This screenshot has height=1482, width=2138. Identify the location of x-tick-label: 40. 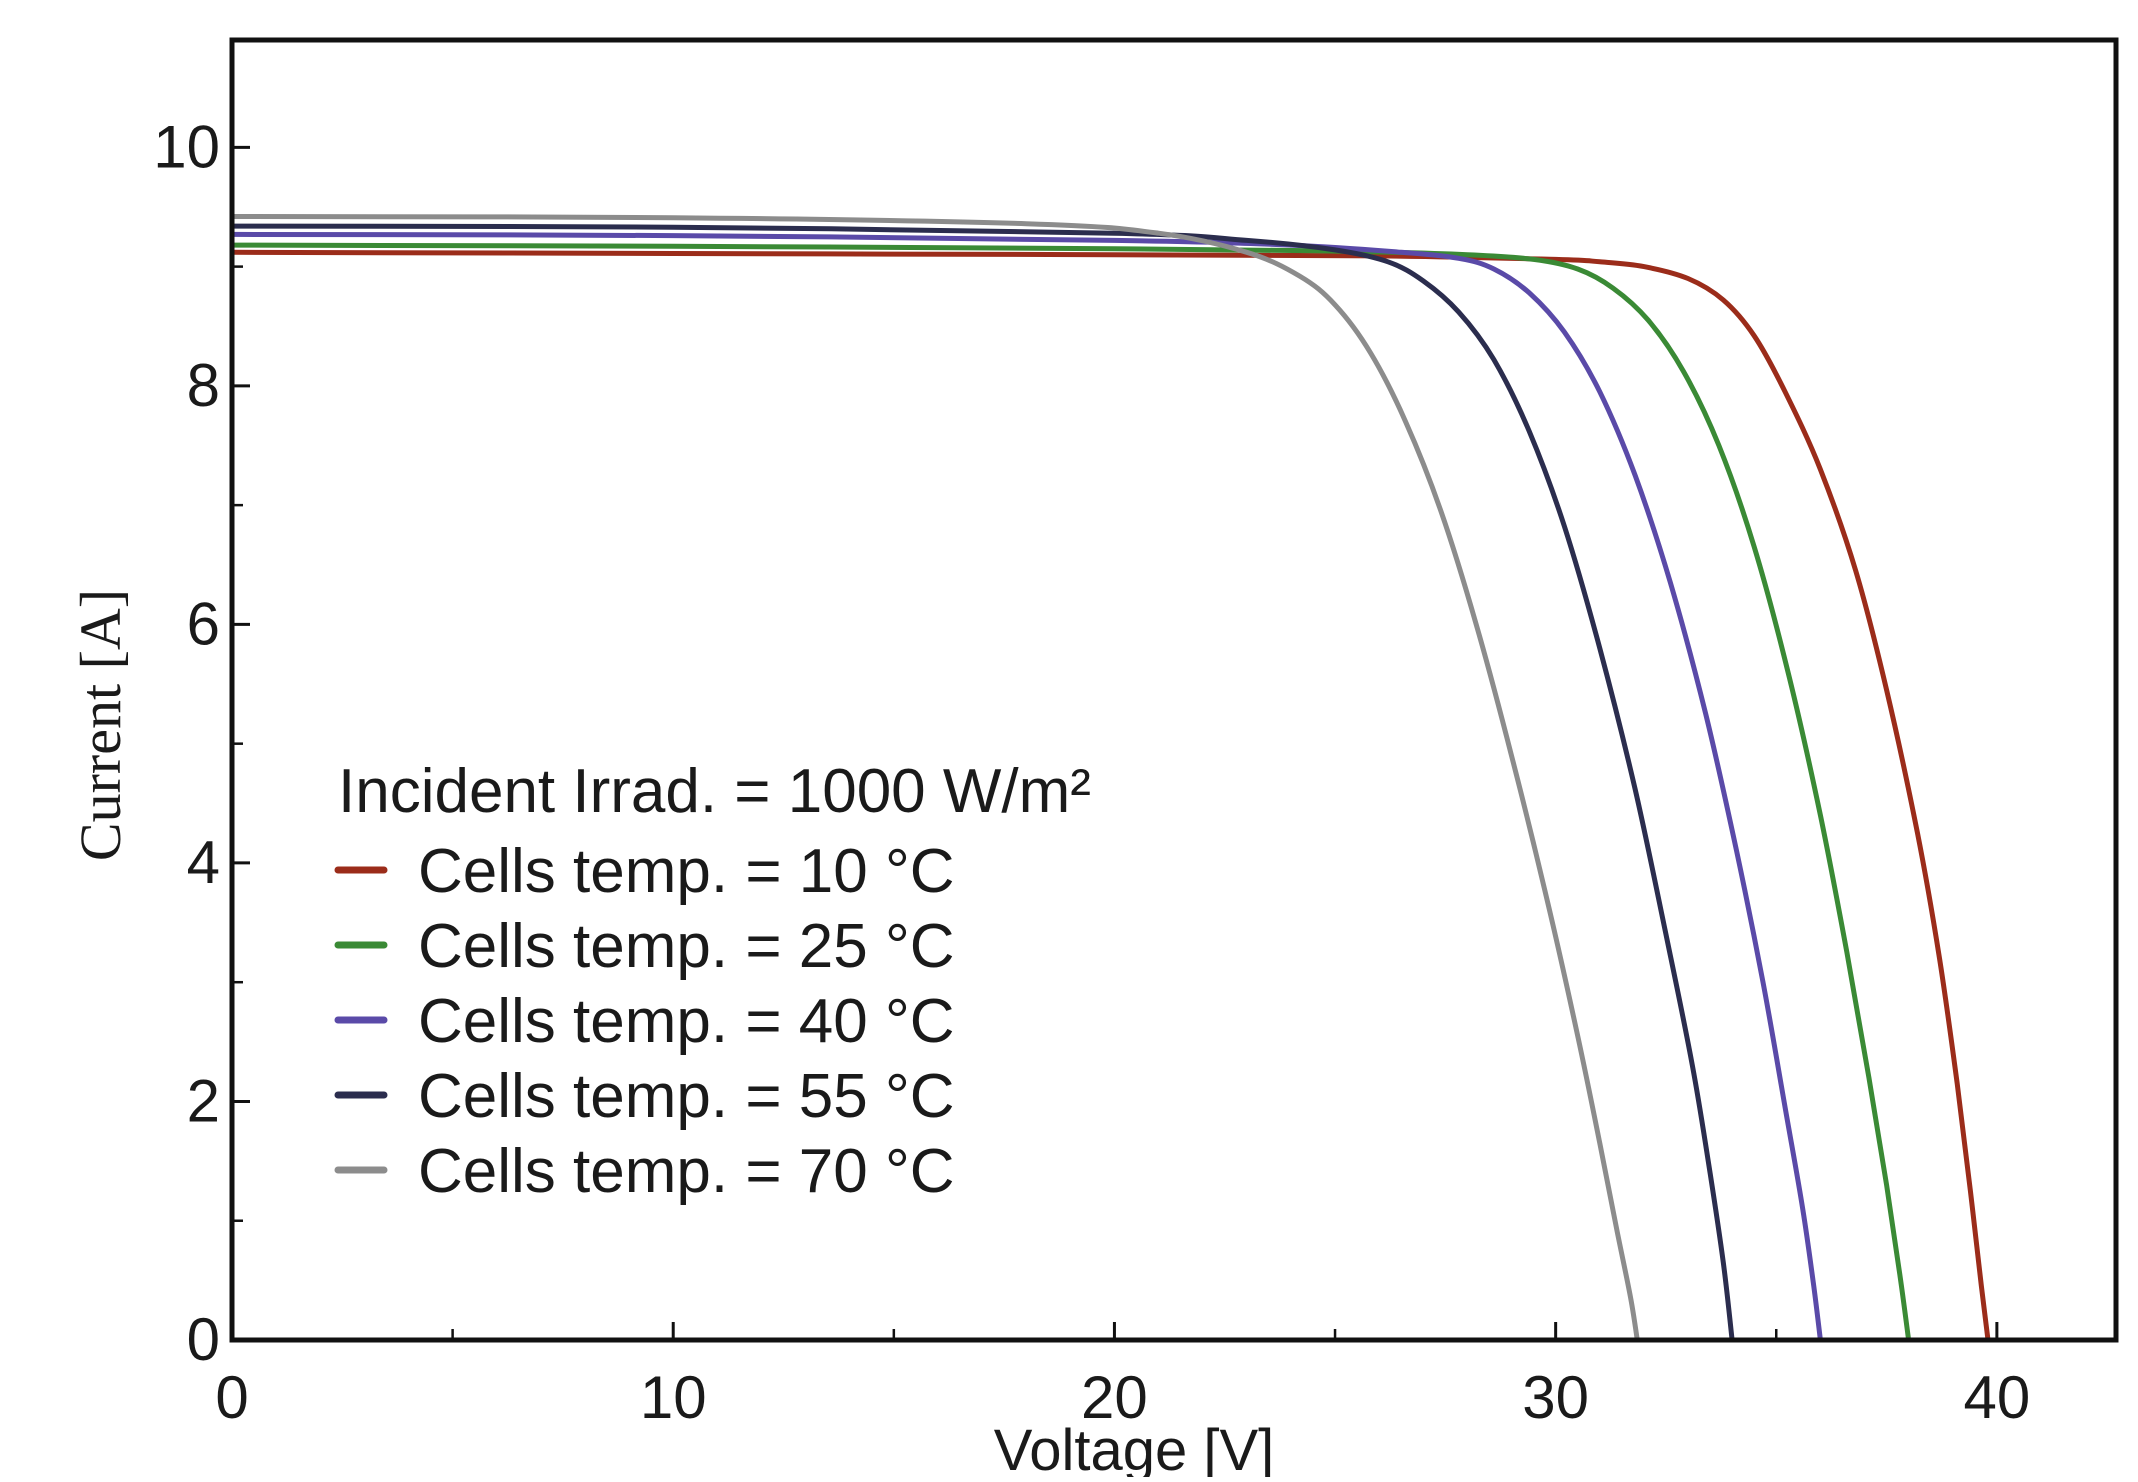
(1996, 1397).